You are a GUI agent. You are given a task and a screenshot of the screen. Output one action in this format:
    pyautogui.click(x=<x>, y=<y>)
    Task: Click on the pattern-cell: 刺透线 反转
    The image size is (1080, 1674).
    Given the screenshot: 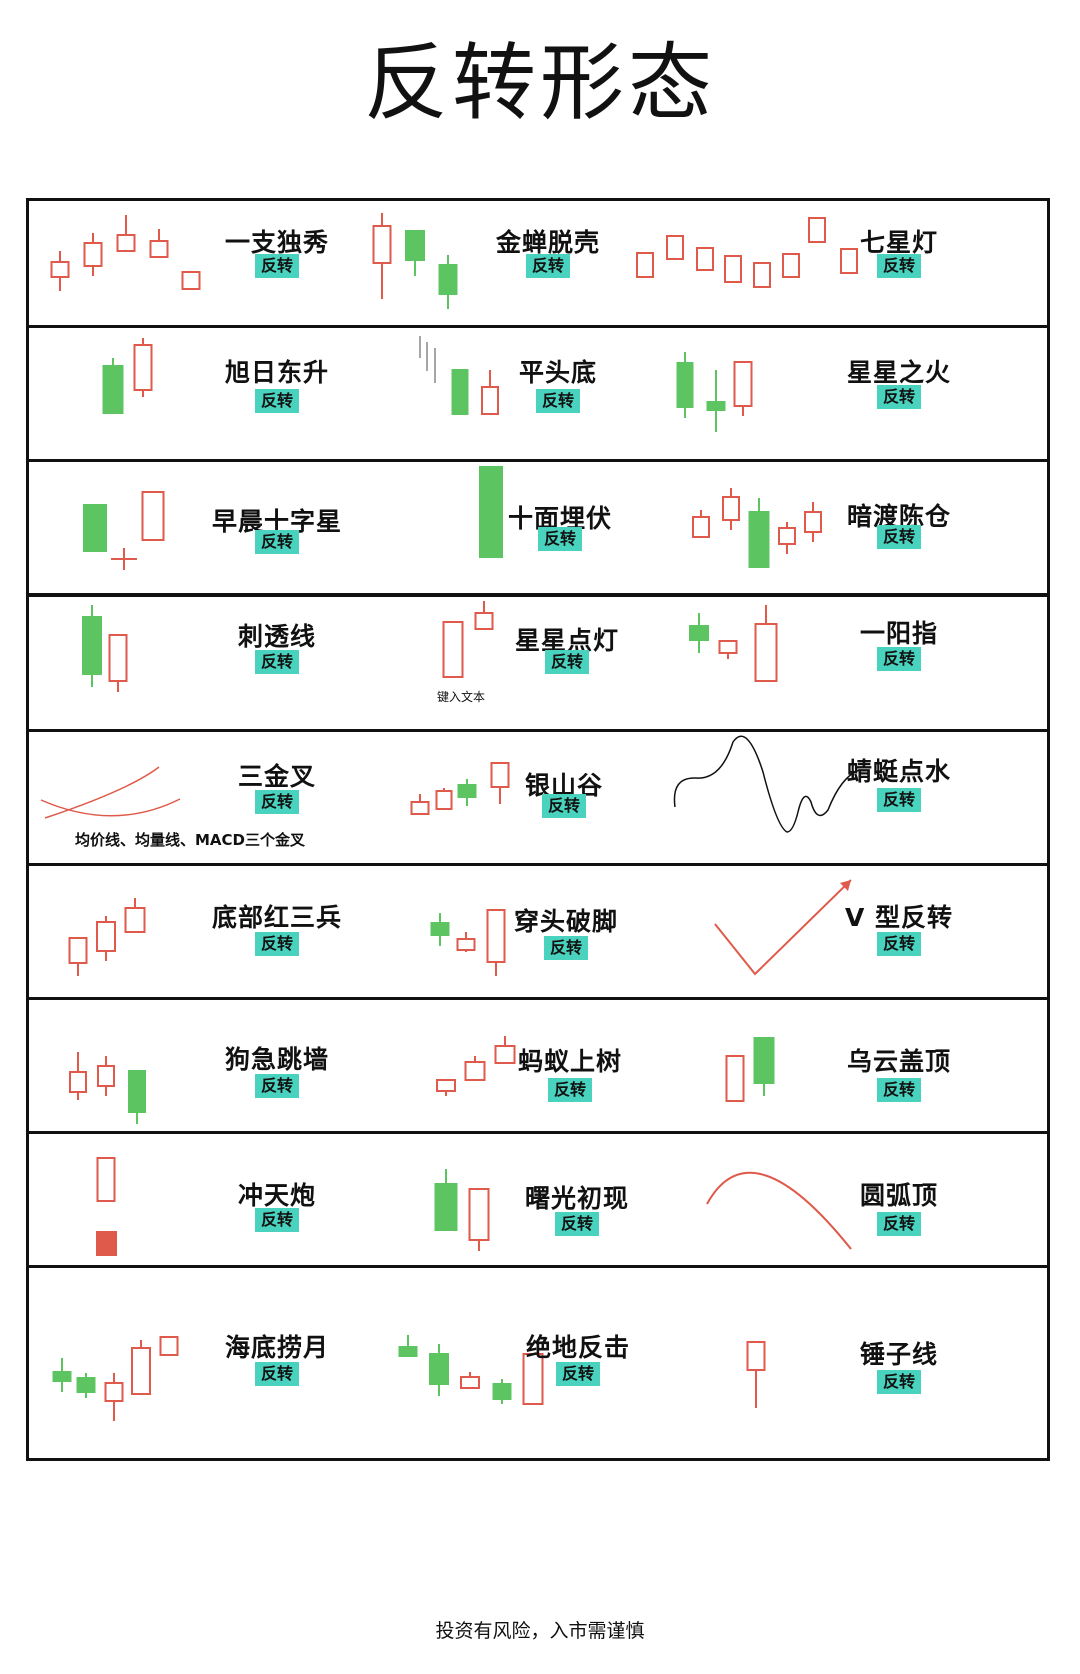 What is the action you would take?
    pyautogui.click(x=199, y=663)
    